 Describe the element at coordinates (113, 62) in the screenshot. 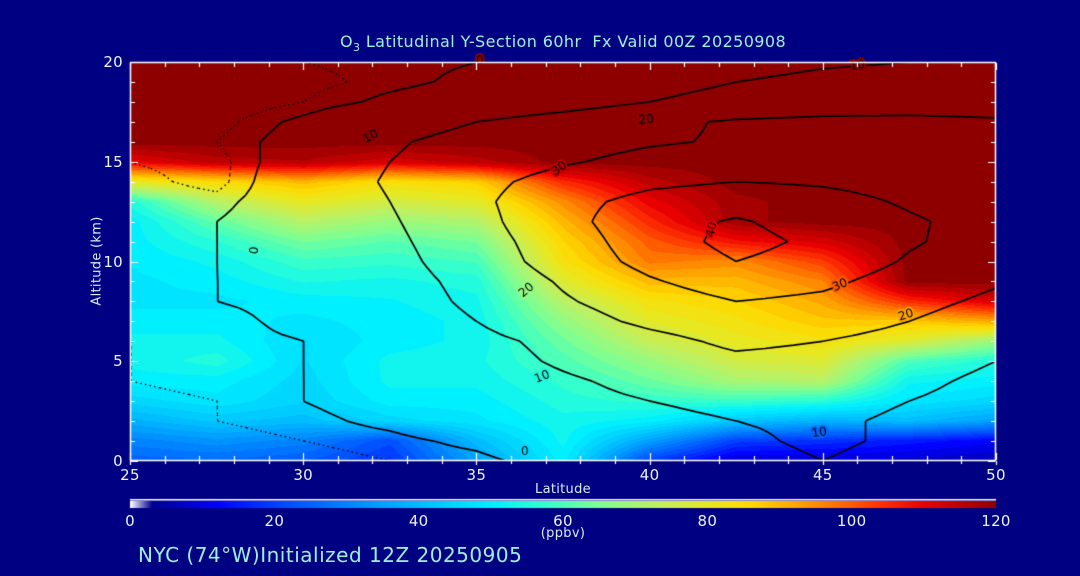

I see `y-tick-label: 20` at that location.